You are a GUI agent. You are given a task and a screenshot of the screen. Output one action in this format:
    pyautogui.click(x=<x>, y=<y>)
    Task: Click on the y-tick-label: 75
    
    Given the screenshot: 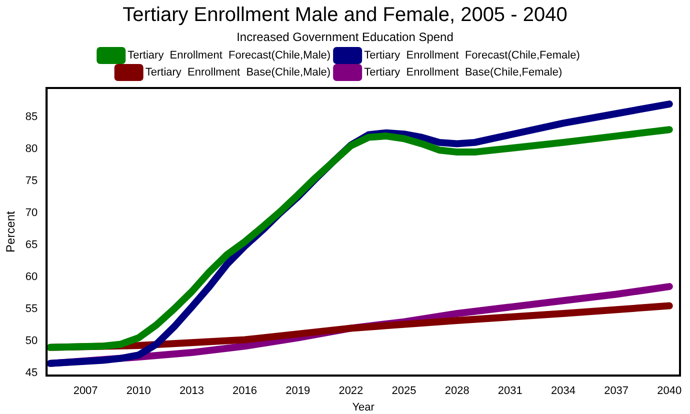 What is the action you would take?
    pyautogui.click(x=31, y=180)
    